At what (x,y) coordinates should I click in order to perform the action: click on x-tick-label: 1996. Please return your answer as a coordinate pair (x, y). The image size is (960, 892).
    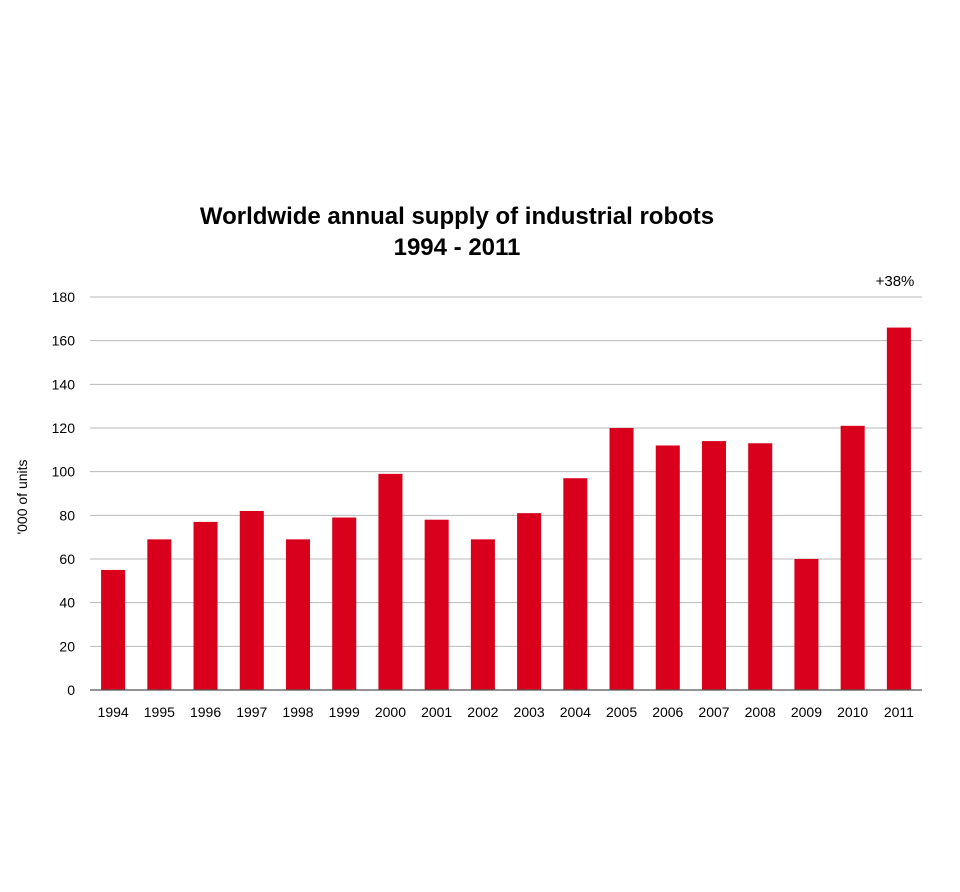
    Looking at the image, I should click on (205, 712).